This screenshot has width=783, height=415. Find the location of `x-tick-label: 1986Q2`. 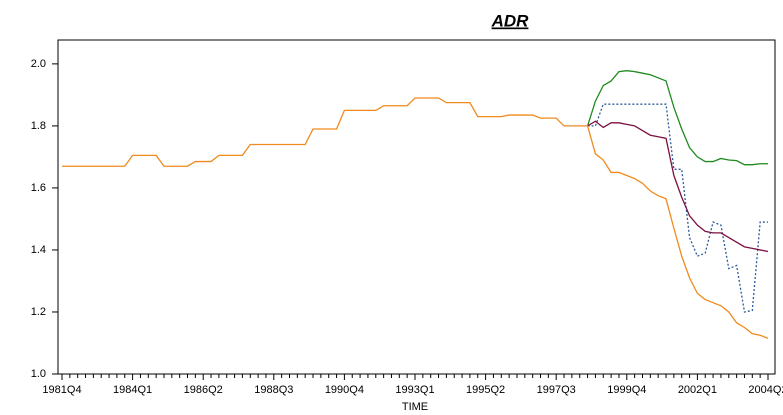

x-tick-label: 1986Q2 is located at coordinates (203, 390).